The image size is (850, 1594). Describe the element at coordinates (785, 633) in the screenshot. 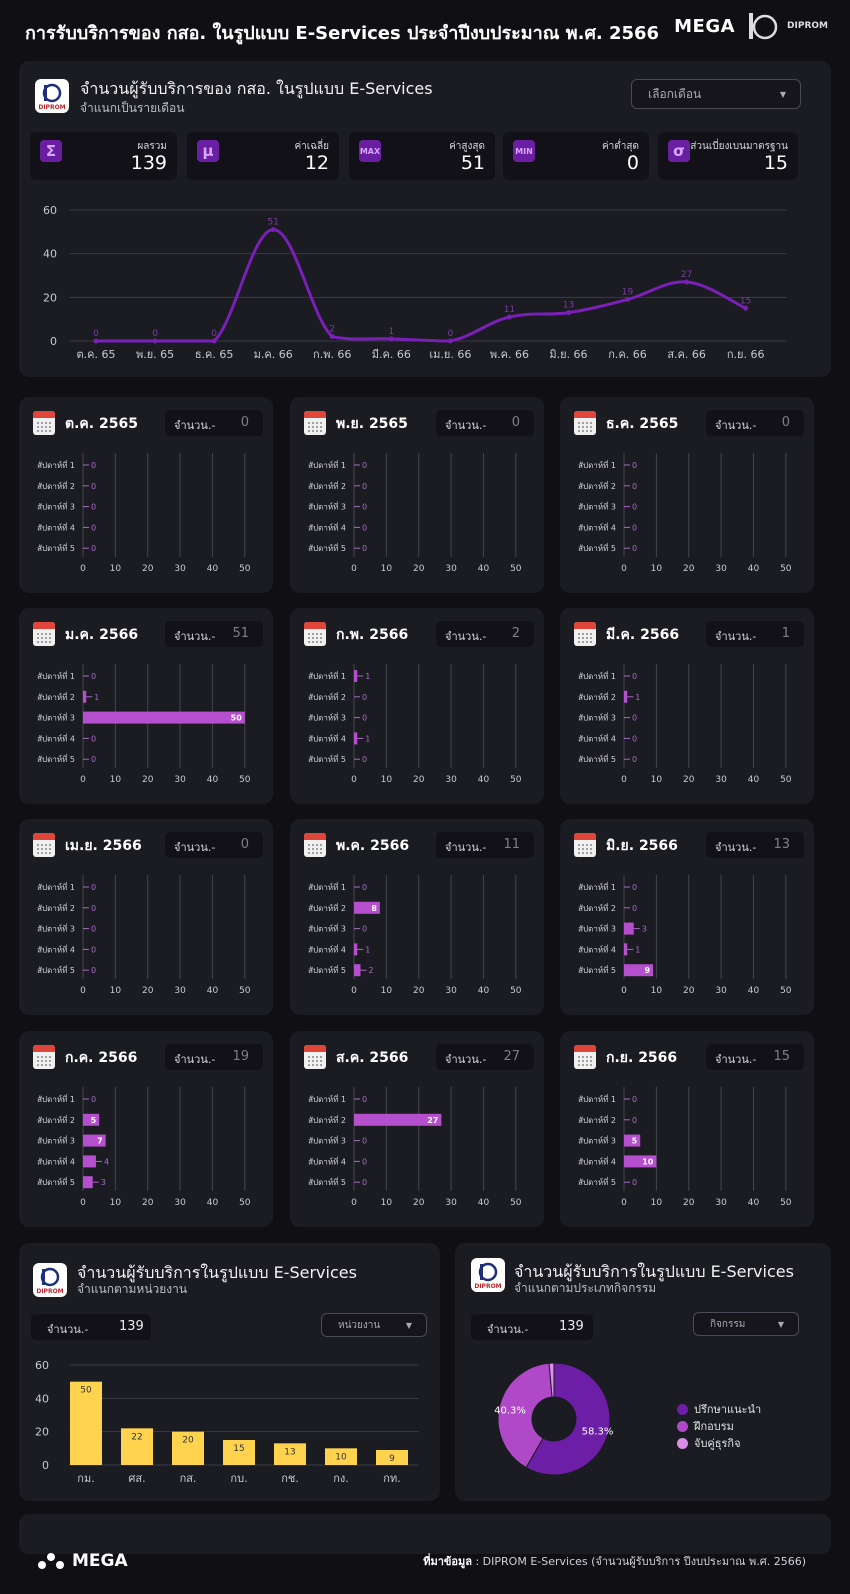

I see `count-value: 1` at that location.